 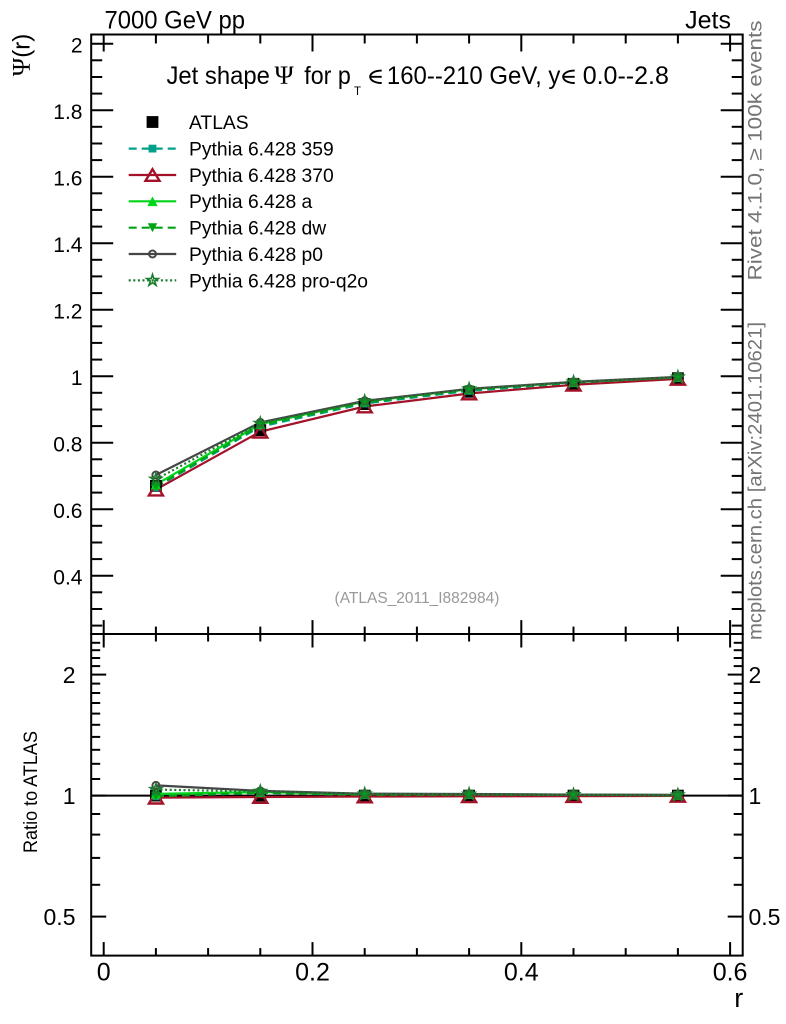 What do you see at coordinates (417, 598) in the screenshot?
I see `svg-text: (ATLAS_2011_I882984)` at bounding box center [417, 598].